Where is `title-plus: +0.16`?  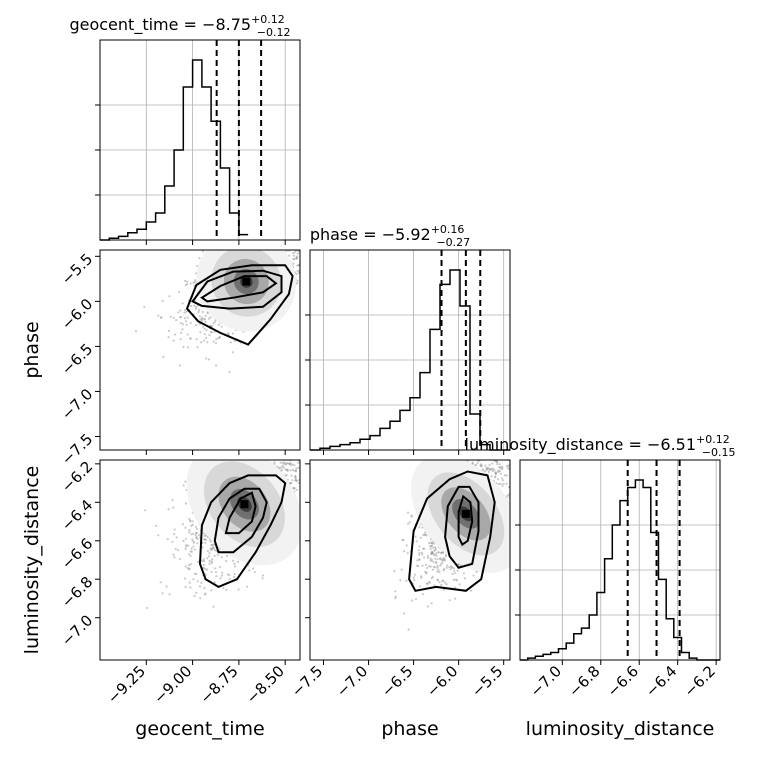 title-plus: +0.16 is located at coordinates (448, 229).